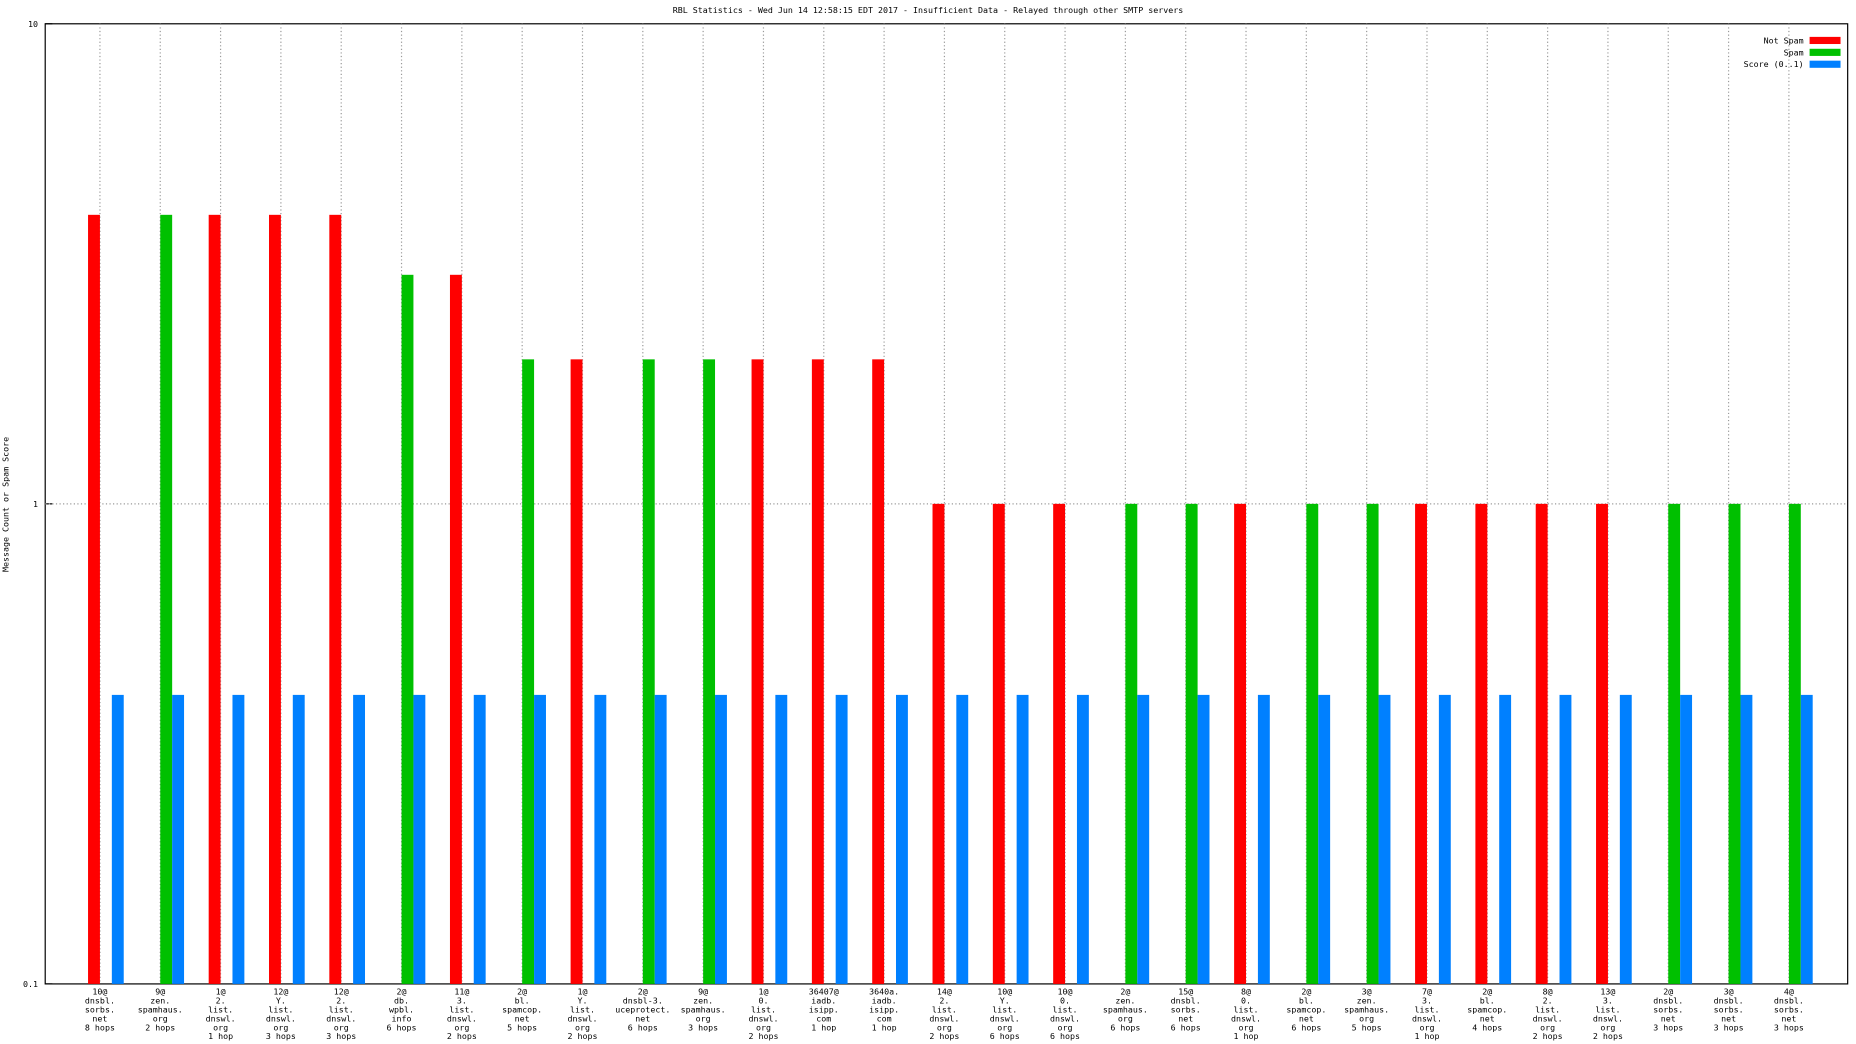  What do you see at coordinates (1427, 1014) in the screenshot?
I see `x-tick-label: 7@ 3. list. dnswl. org 1 hop` at bounding box center [1427, 1014].